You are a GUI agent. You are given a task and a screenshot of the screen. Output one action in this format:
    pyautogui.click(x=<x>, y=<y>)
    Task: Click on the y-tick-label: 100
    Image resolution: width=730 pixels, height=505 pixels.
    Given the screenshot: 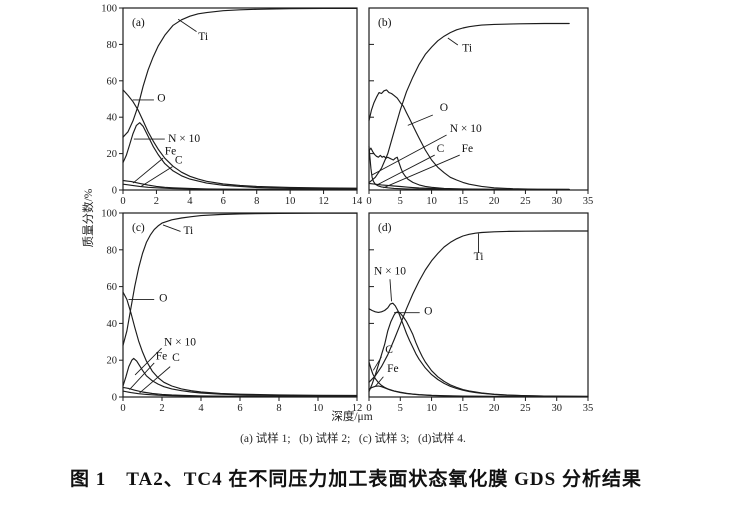 What is the action you would take?
    pyautogui.click(x=109, y=214)
    